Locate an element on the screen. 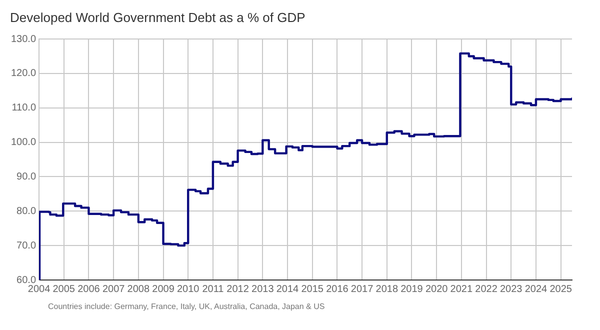 The image size is (600, 330). y-tick-label: 130.0 is located at coordinates (23, 39).